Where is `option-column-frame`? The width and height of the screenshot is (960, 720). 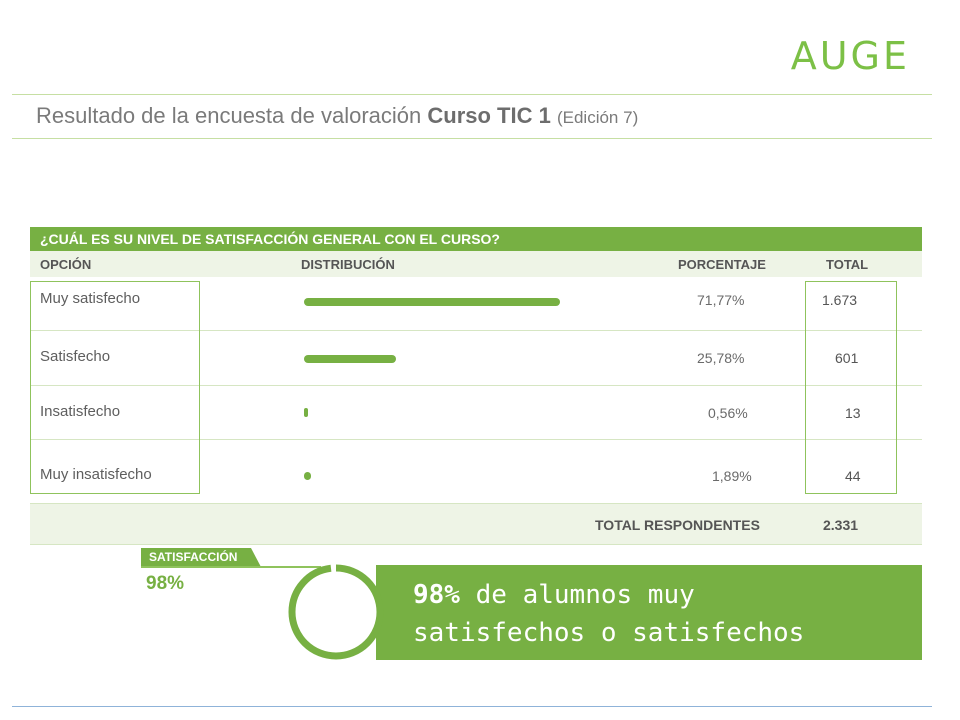 option-column-frame is located at coordinates (115, 387).